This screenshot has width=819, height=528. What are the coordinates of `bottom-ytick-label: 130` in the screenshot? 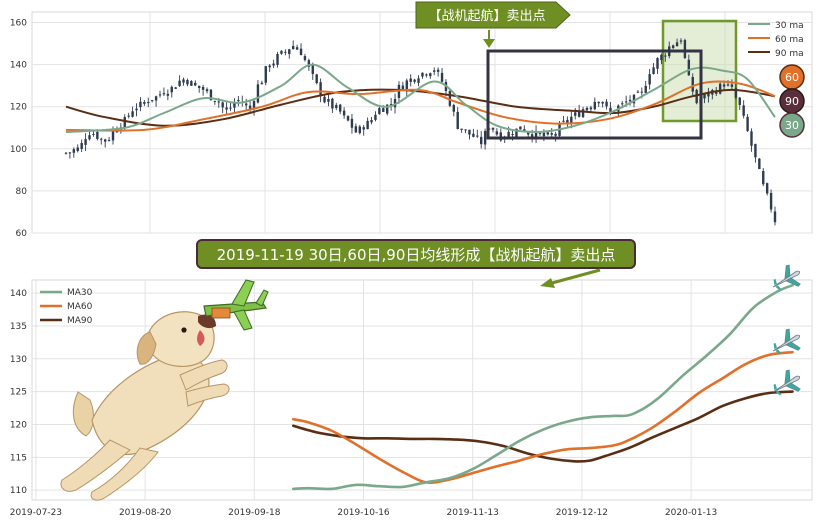 It's located at (18, 360).